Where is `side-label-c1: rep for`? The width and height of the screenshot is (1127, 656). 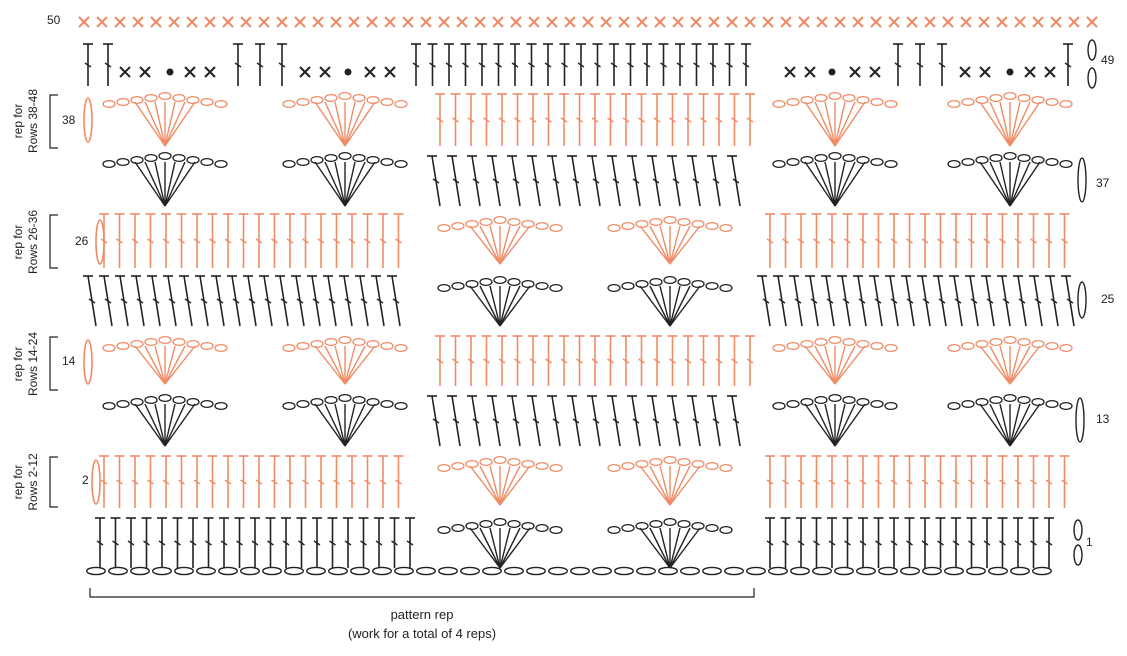 side-label-c1: rep for is located at coordinates (18, 242).